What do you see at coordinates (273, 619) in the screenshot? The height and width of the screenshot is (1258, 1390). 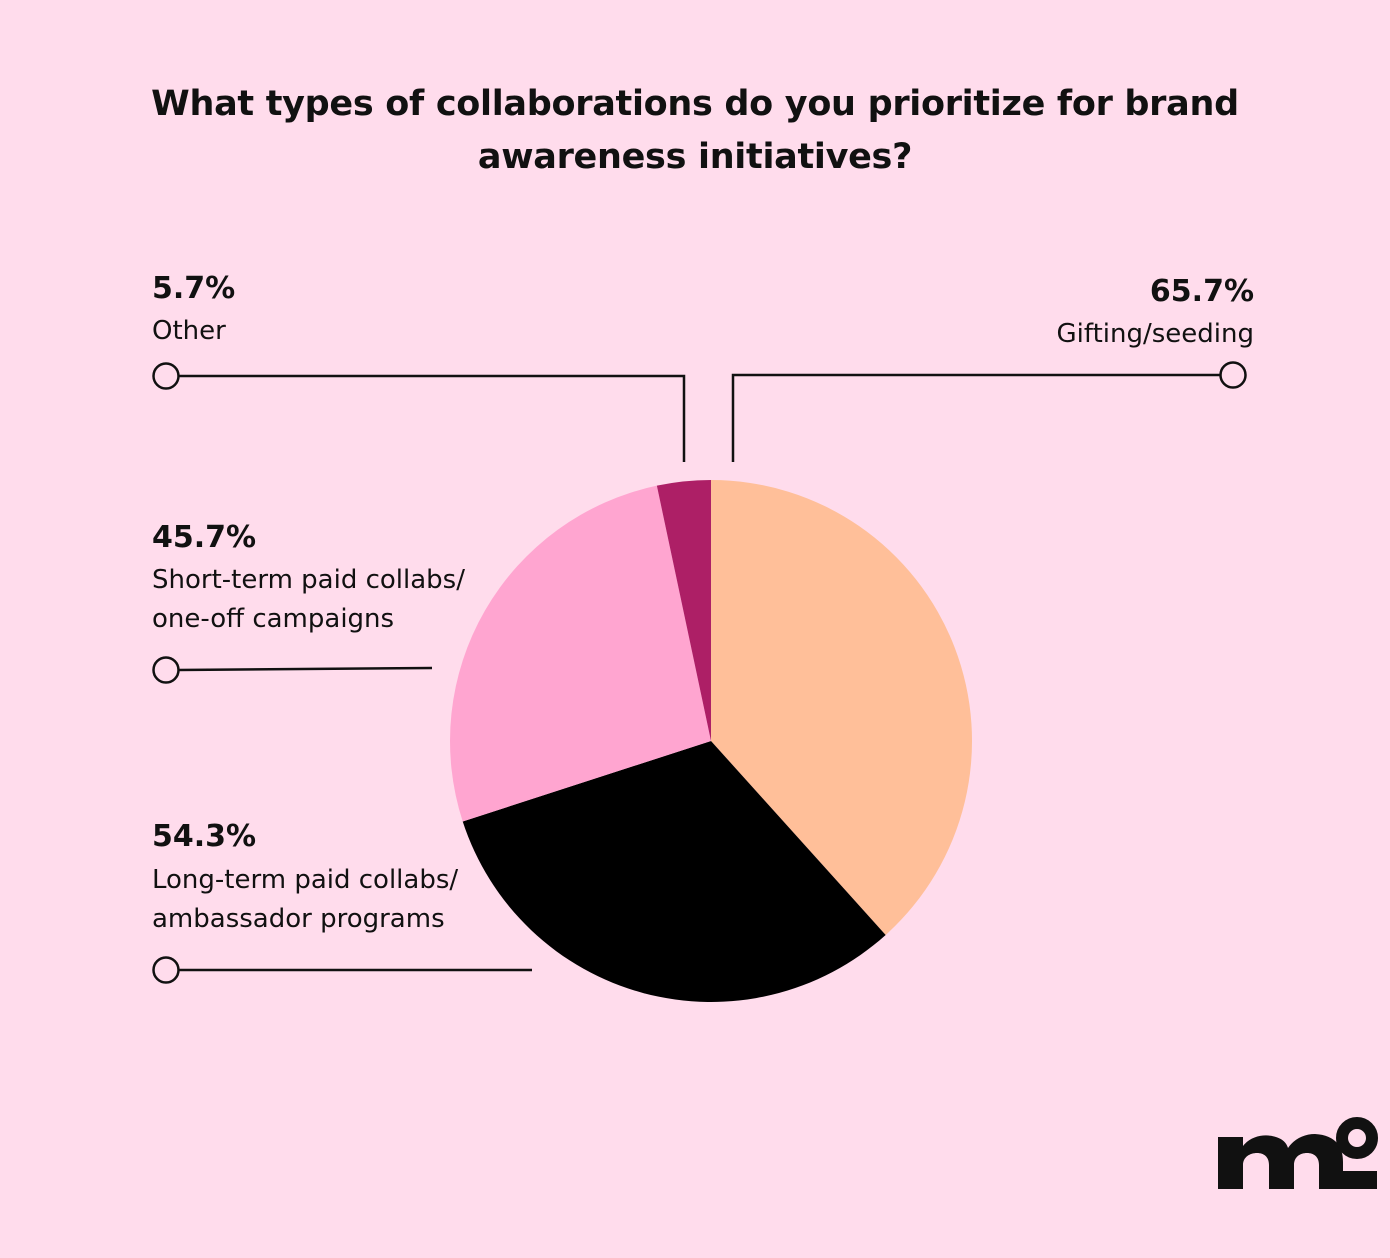 I see `category-label-short-term-paid-collabs-one-off-campaigns-line-2: one-off campaigns` at bounding box center [273, 619].